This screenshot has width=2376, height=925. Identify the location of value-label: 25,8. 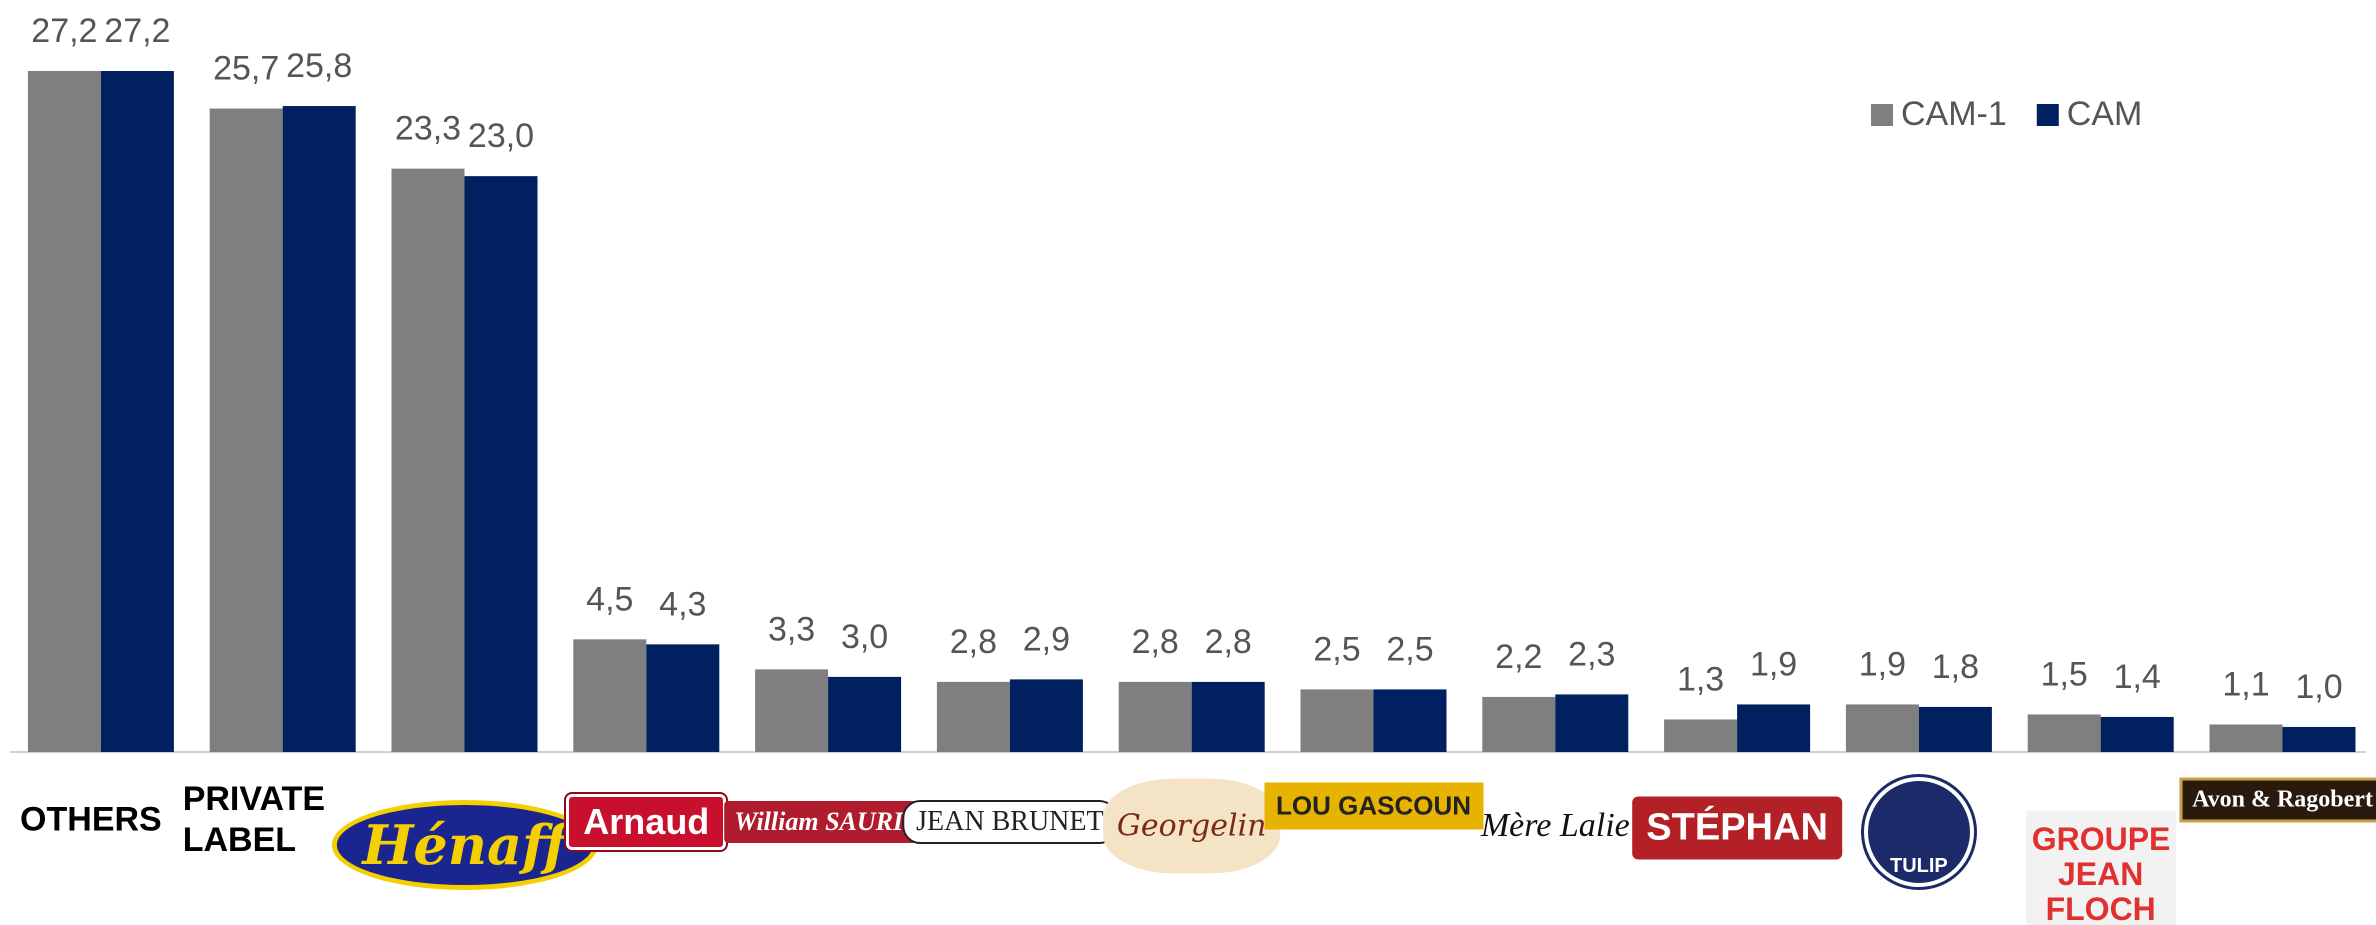
(319, 66).